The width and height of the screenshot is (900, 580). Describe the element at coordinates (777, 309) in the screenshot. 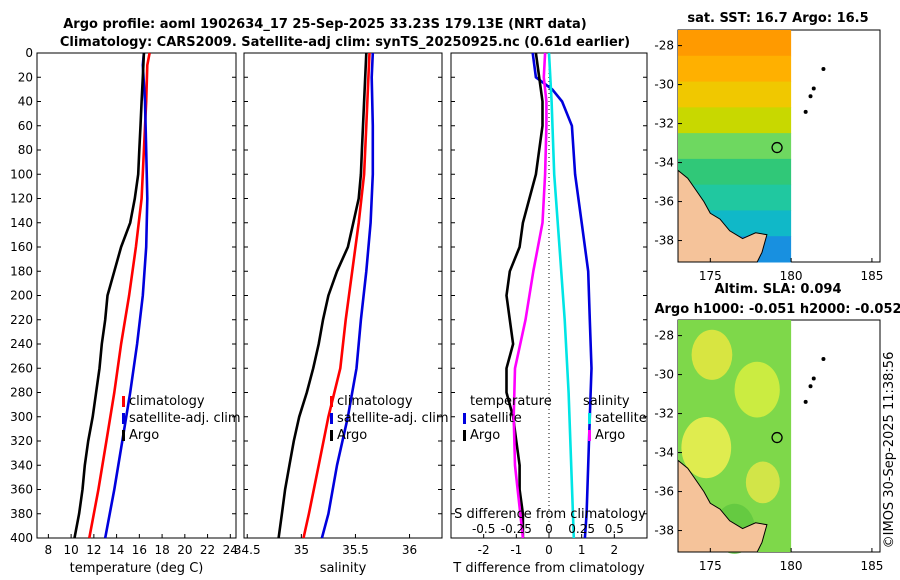

I see `sla-map-subtitle: Argo h1000: -0.051 h2000: -0.052` at that location.